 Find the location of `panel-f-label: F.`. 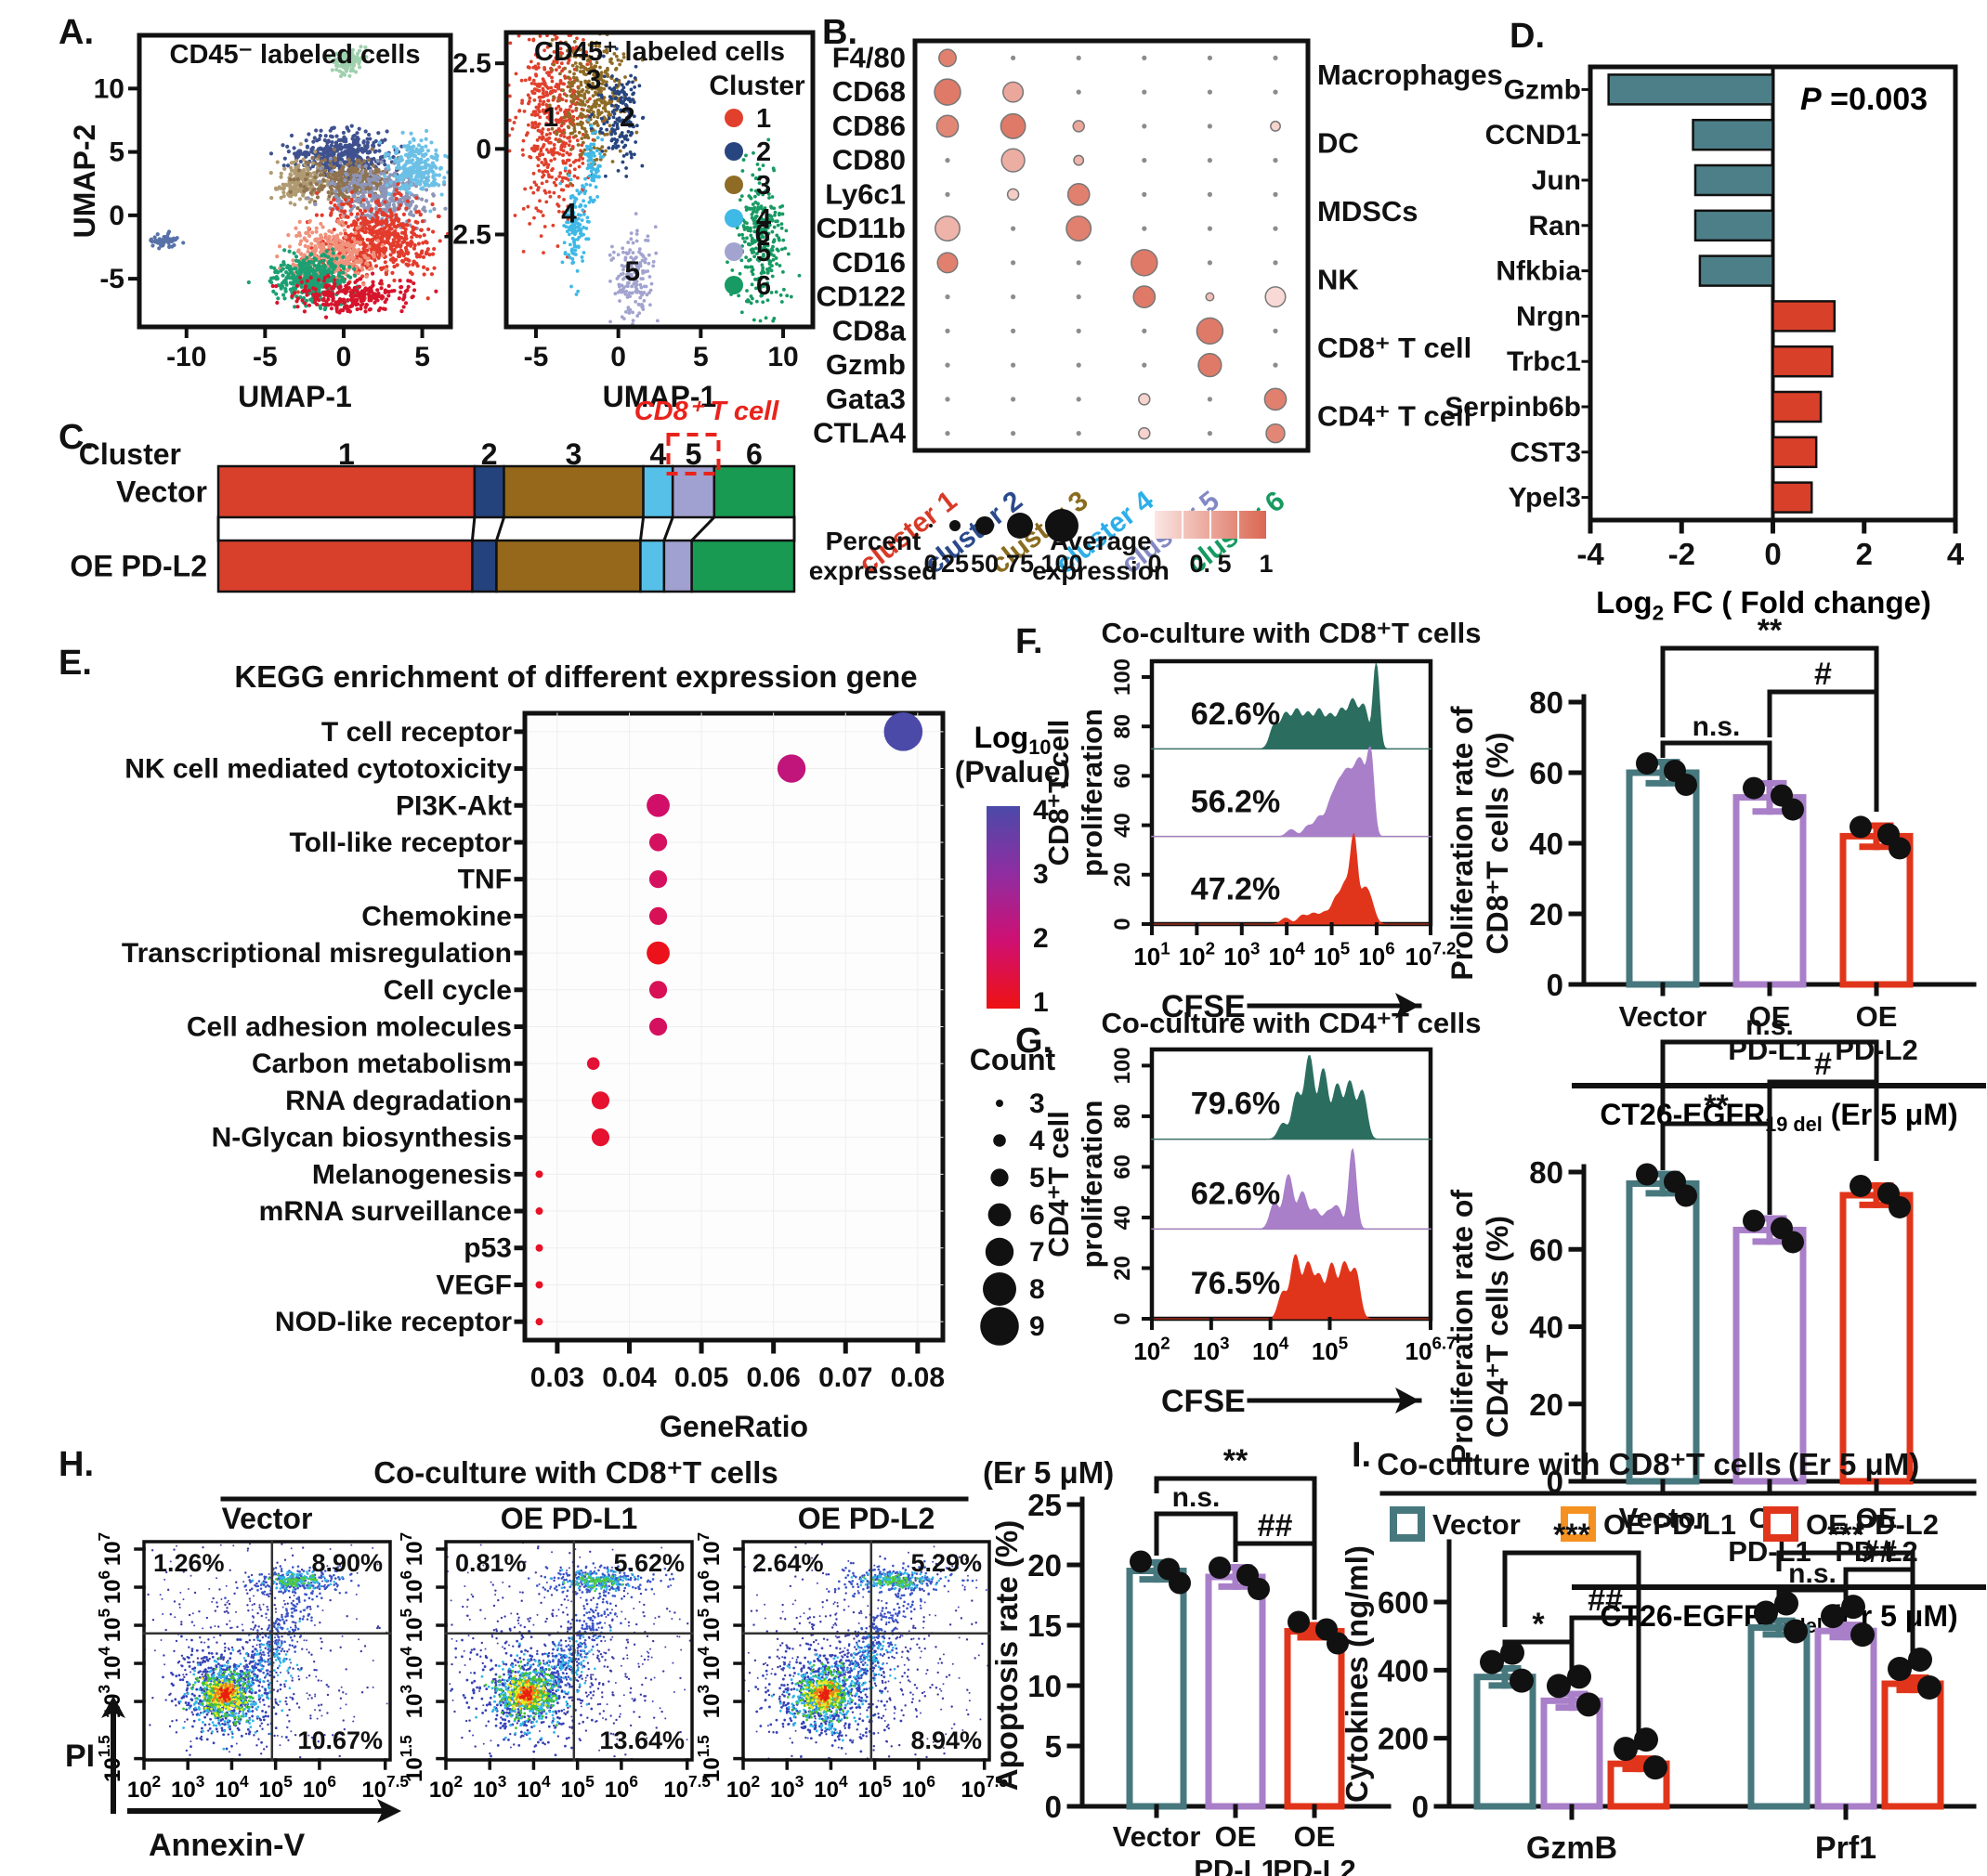

panel-f-label: F. is located at coordinates (1029, 641).